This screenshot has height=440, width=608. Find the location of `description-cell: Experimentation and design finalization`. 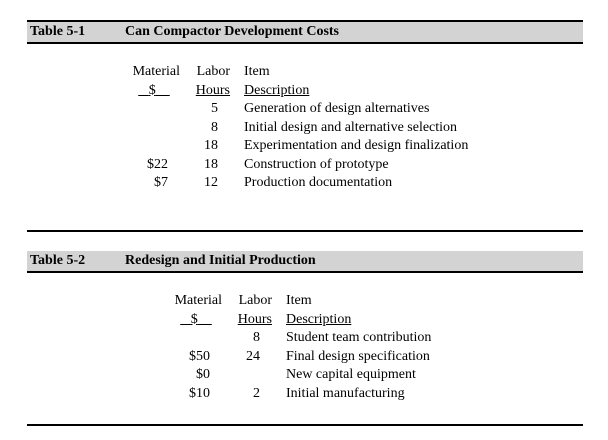

description-cell: Experimentation and design finalization is located at coordinates (356, 145).